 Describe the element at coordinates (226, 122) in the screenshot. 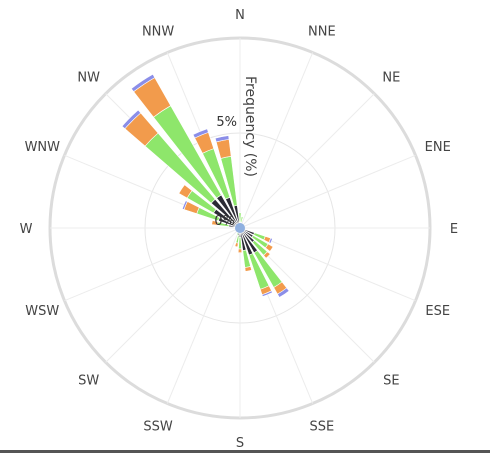

I see `radial-tick-label: 5%` at that location.